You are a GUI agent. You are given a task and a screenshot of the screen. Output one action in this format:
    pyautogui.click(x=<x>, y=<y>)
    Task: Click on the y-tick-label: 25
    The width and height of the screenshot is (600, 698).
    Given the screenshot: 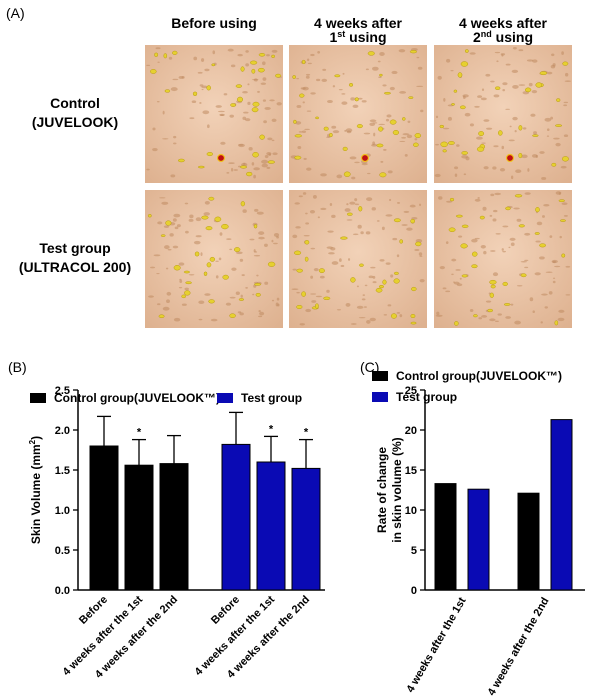 What is the action you would take?
    pyautogui.click(x=411, y=391)
    